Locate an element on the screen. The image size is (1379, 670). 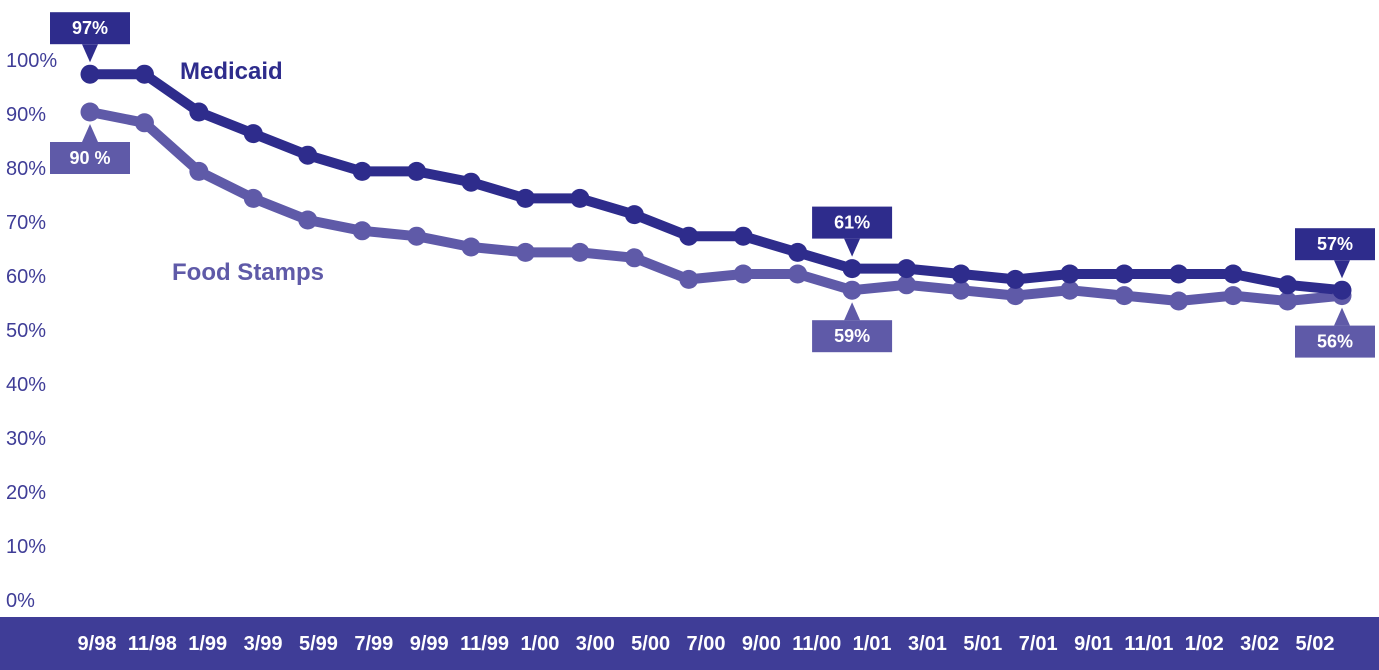
x-tick-label: 7/00 is located at coordinates (706, 644).